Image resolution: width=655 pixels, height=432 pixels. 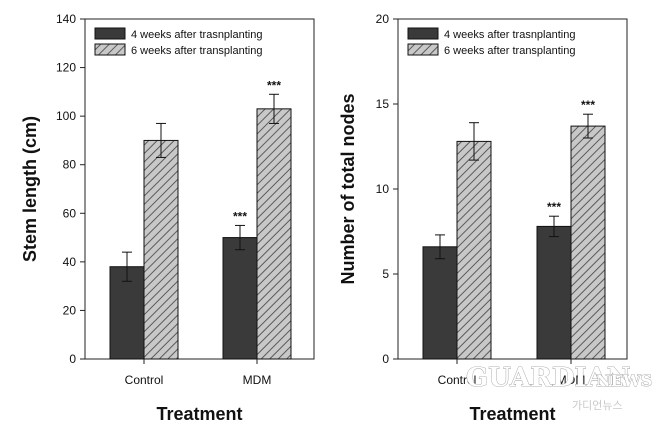 What do you see at coordinates (385, 274) in the screenshot?
I see `y-tick-label: 5` at bounding box center [385, 274].